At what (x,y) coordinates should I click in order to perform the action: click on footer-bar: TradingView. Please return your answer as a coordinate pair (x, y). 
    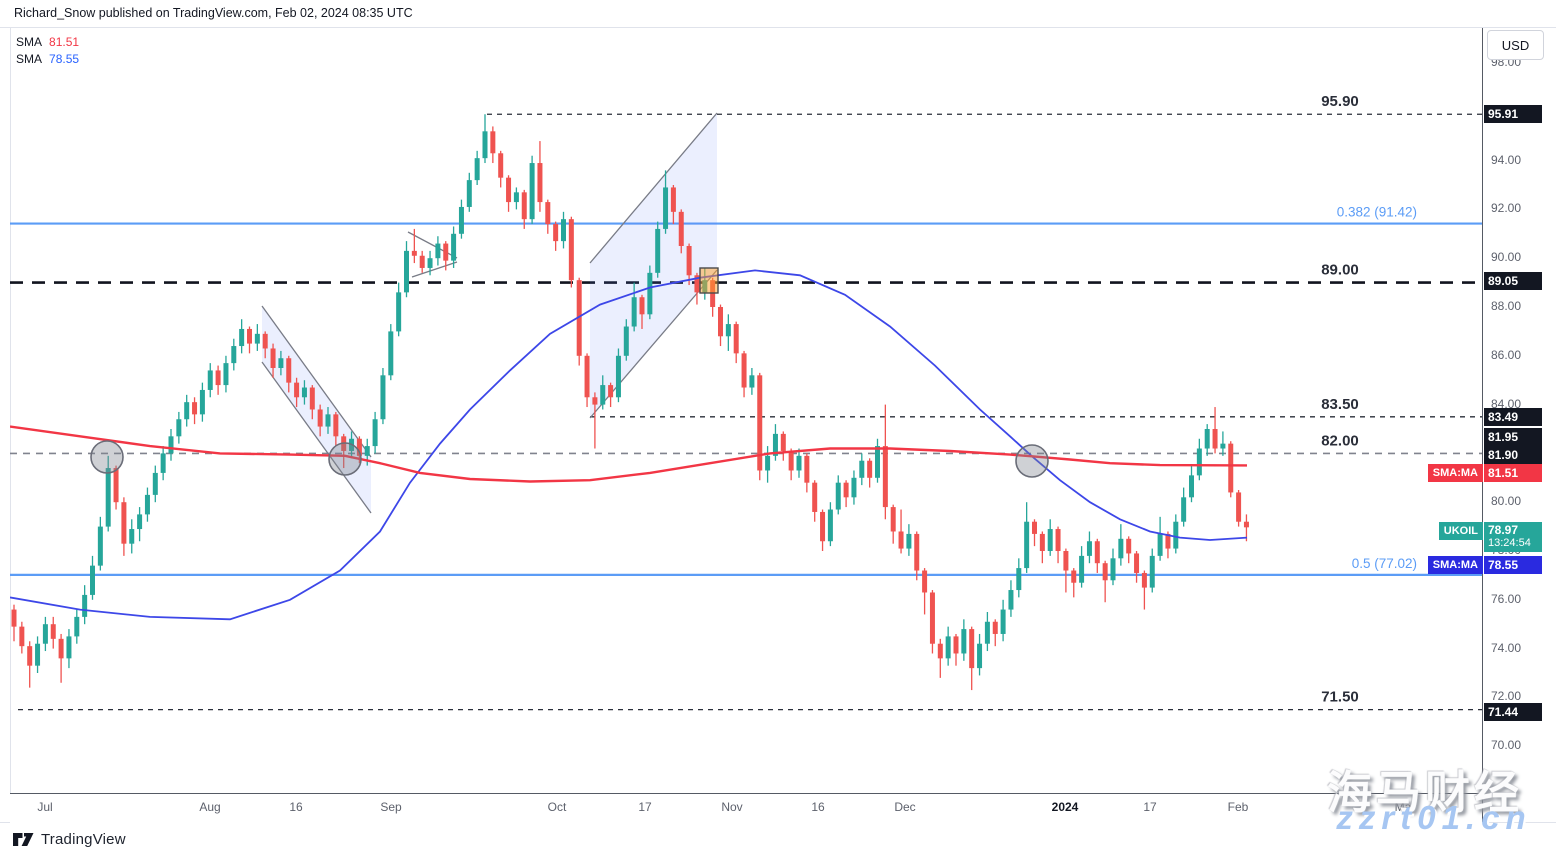
    Looking at the image, I should click on (778, 840).